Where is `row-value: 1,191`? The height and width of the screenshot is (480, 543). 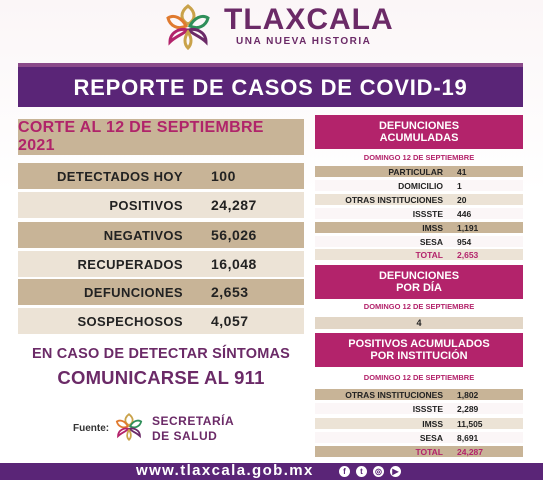
row-value: 1,191 is located at coordinates (468, 227).